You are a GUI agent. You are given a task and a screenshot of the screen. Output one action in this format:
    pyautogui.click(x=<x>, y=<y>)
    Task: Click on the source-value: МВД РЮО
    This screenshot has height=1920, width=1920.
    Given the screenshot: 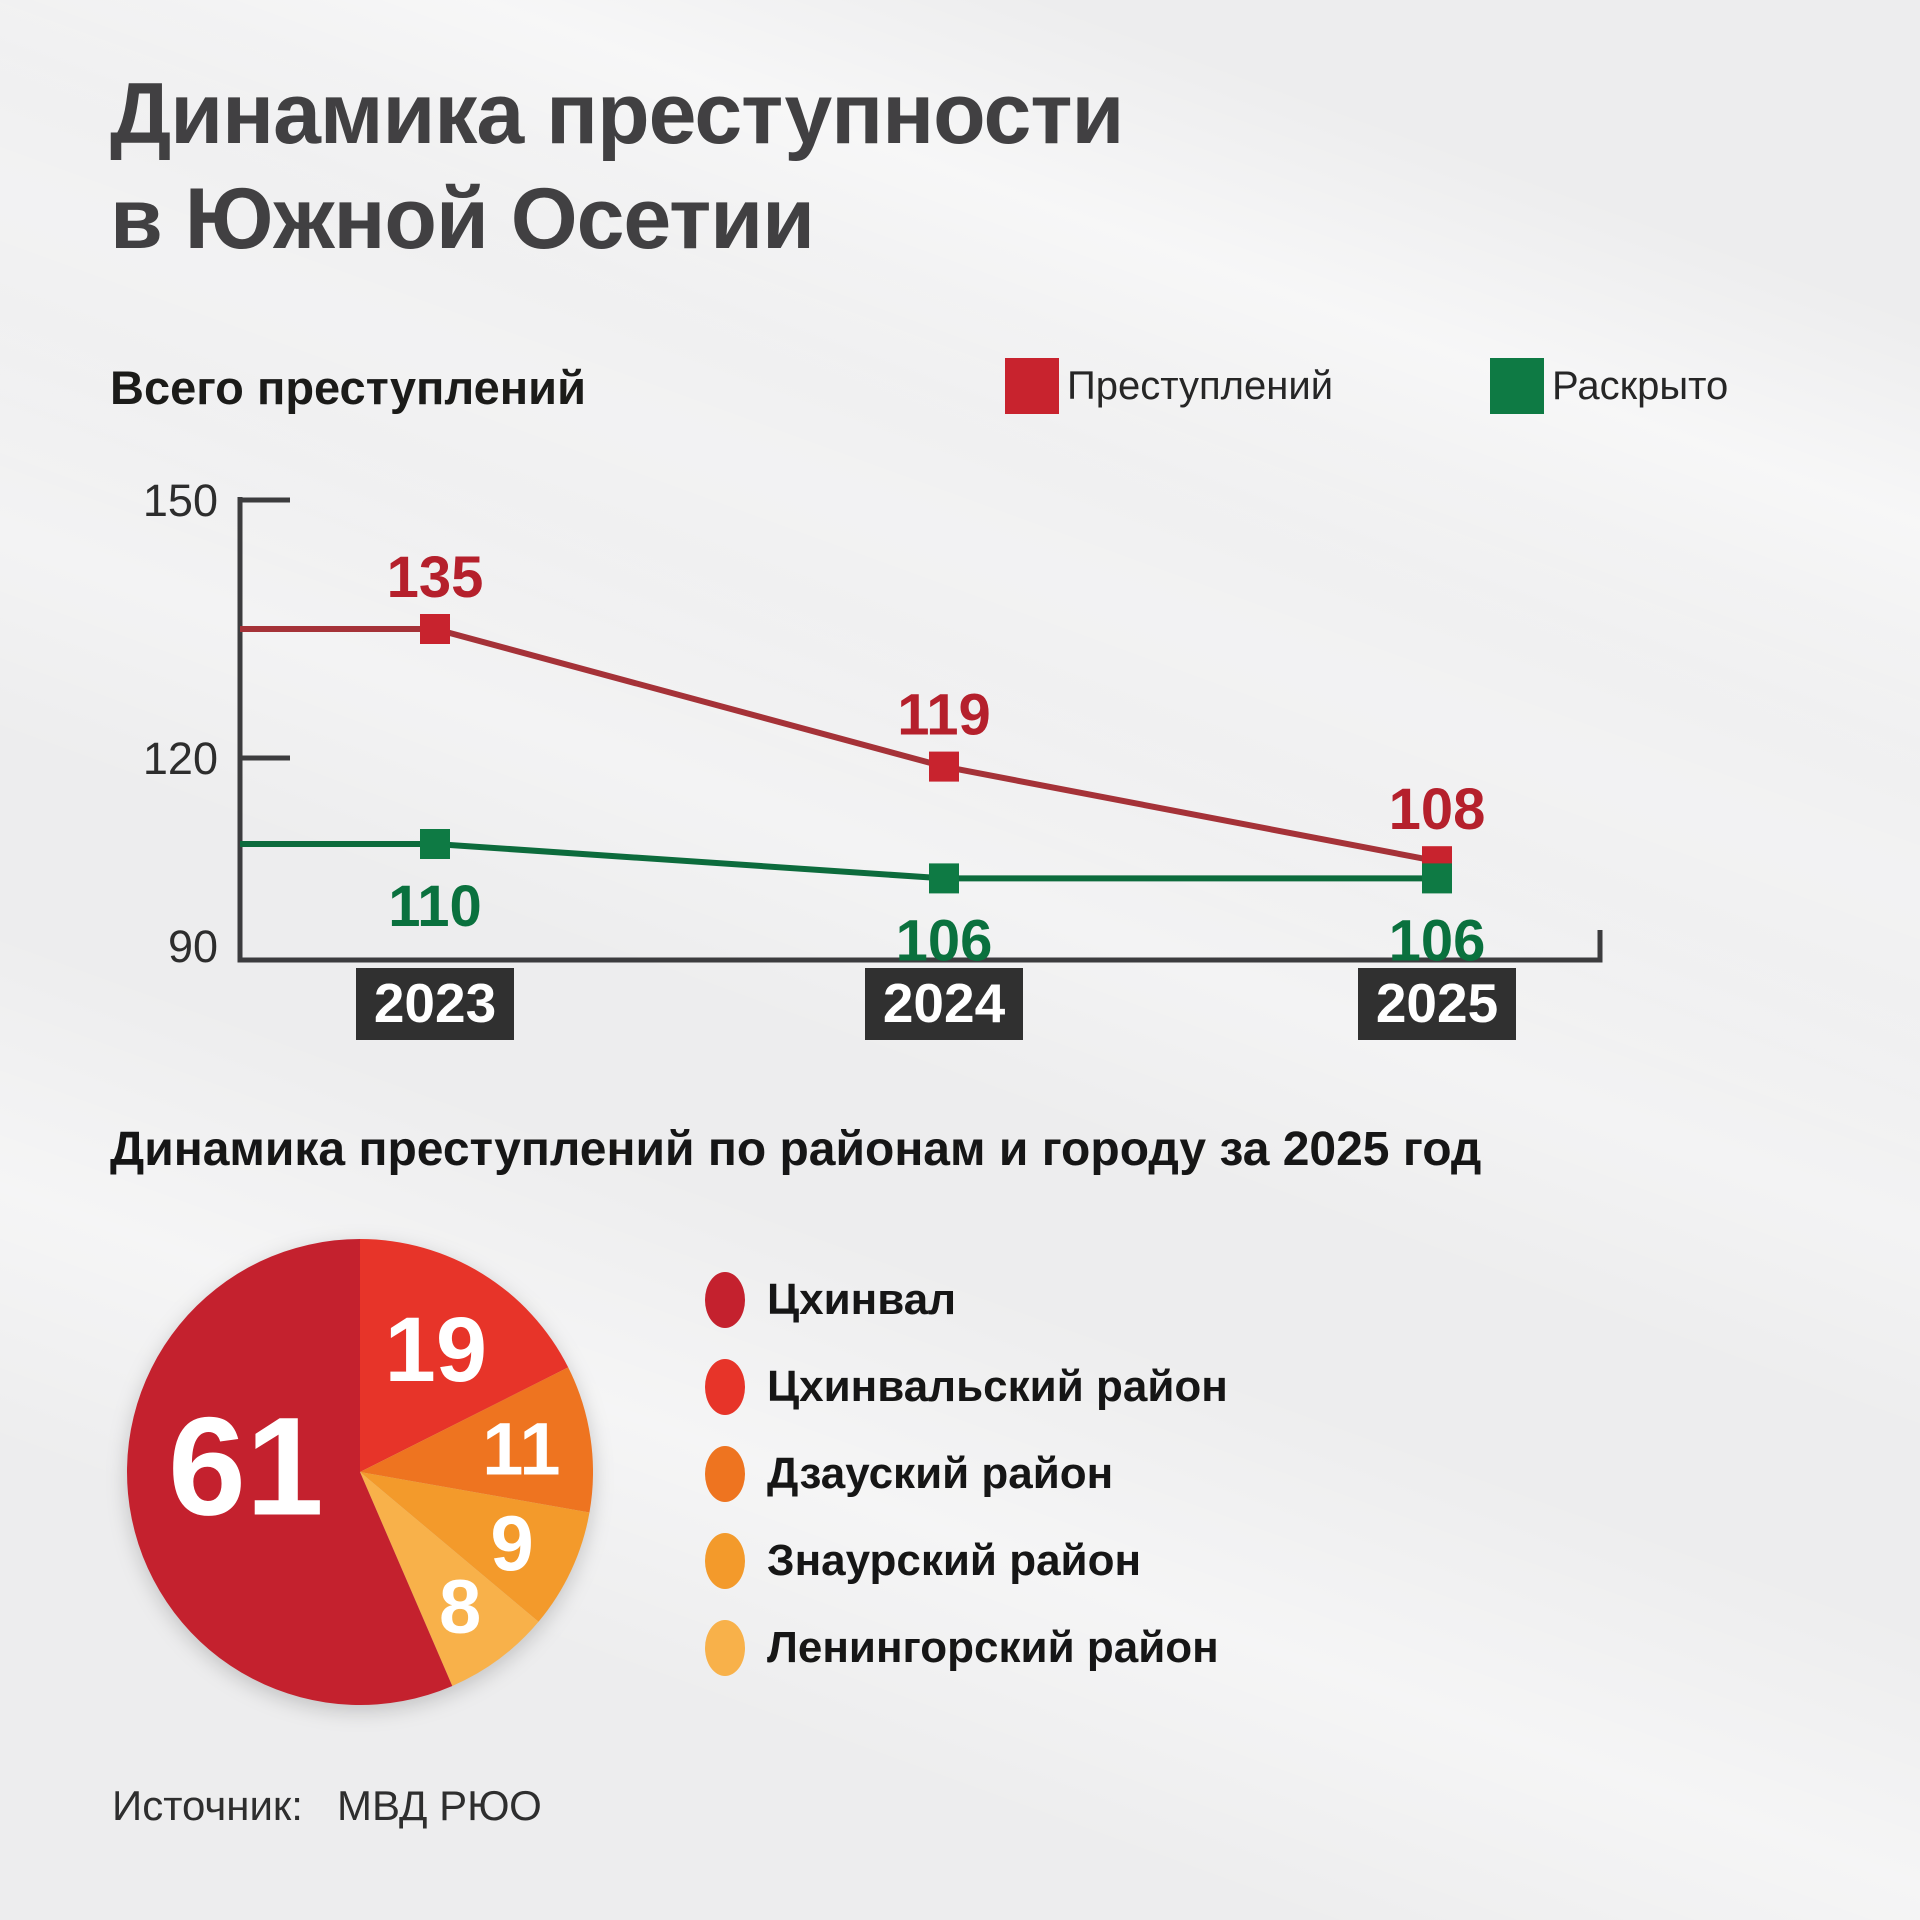 What is the action you would take?
    pyautogui.click(x=439, y=1805)
    